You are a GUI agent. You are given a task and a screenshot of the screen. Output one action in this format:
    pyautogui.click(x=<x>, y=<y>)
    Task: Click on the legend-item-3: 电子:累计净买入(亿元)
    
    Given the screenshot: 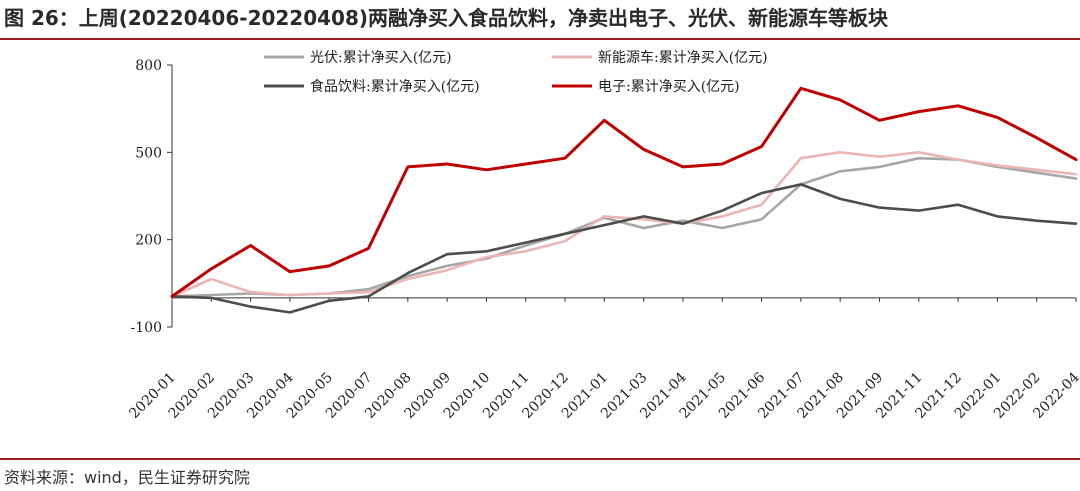 What is the action you would take?
    pyautogui.click(x=646, y=87)
    